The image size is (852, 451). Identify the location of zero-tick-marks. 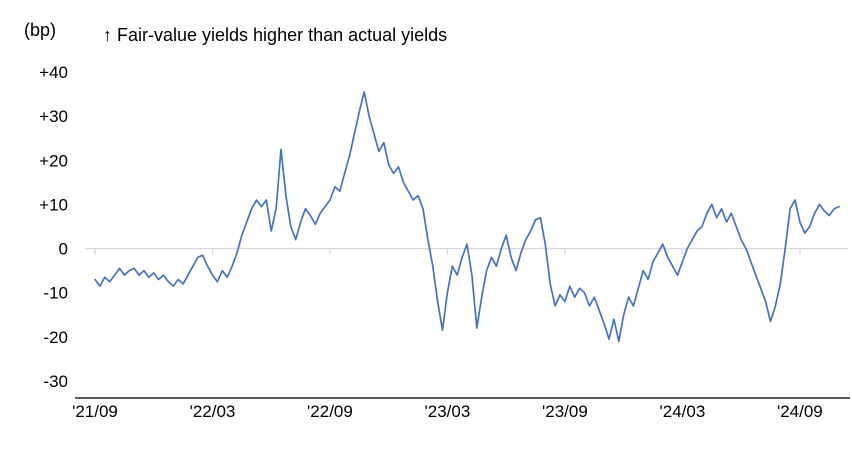
(447, 251).